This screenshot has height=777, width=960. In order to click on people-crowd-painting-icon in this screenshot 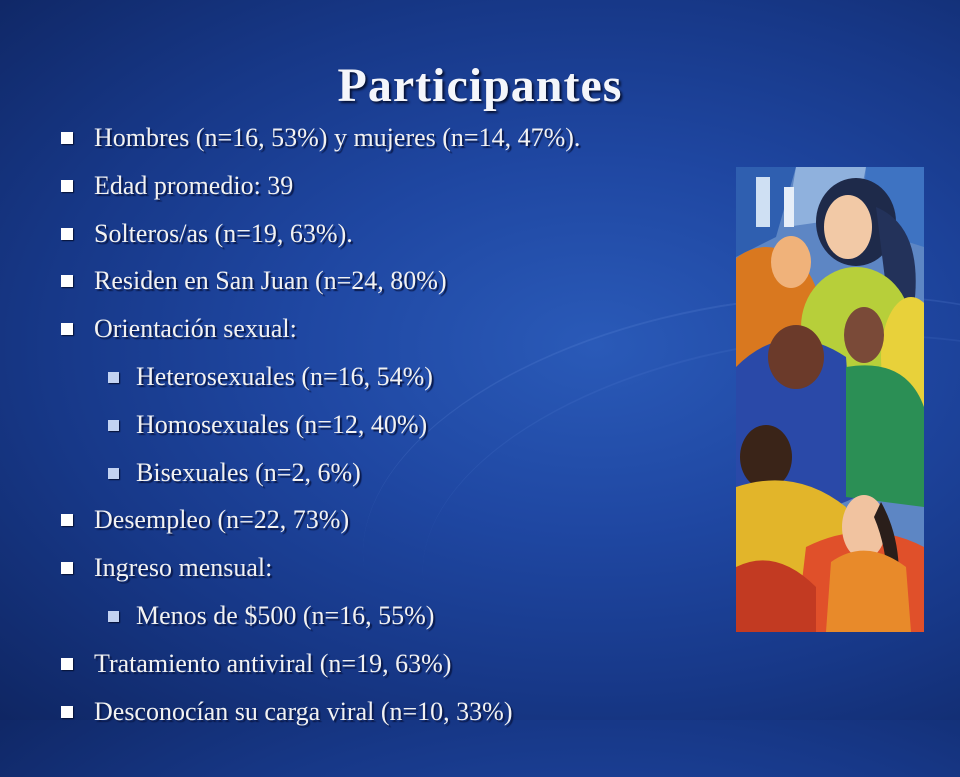, I will do `click(830, 399)`.